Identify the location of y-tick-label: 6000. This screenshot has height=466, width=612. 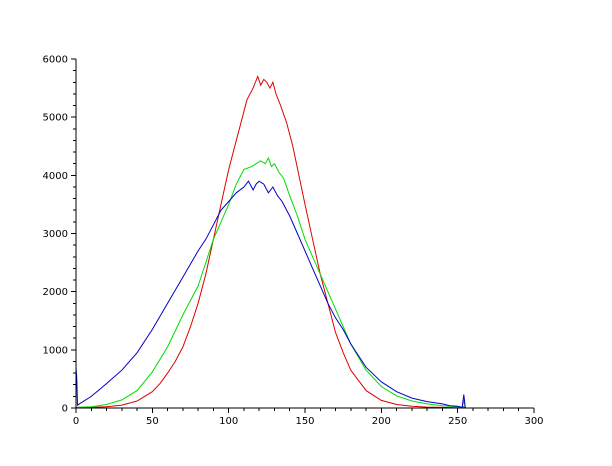
(55, 60).